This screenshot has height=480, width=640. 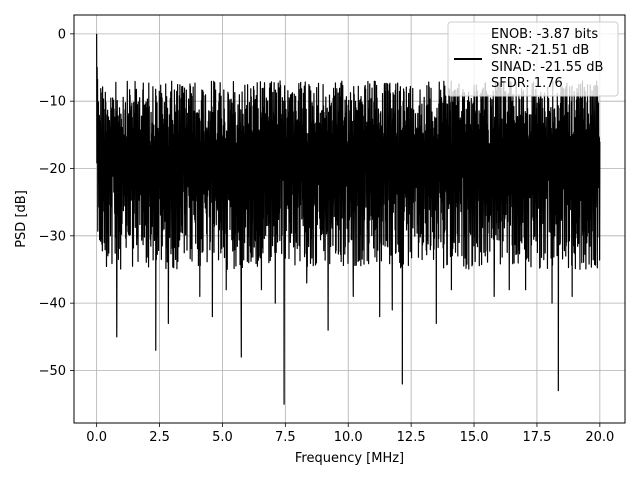 I want to click on legend-sfdr: SFDR: 1.76, so click(x=527, y=83).